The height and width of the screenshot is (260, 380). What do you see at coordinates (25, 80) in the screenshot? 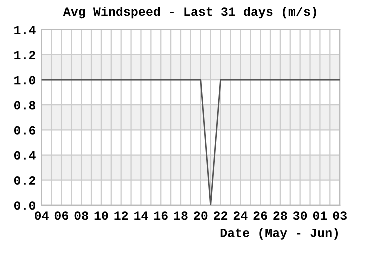
I see `y-tick-label: 1.0` at bounding box center [25, 80].